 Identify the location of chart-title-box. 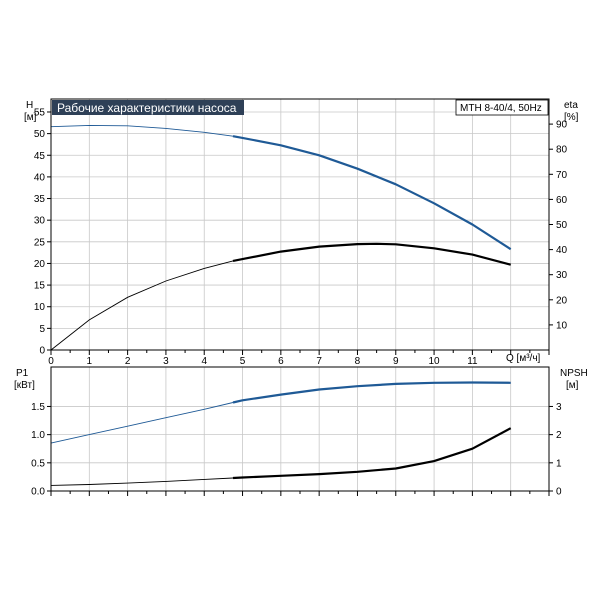
(148, 107).